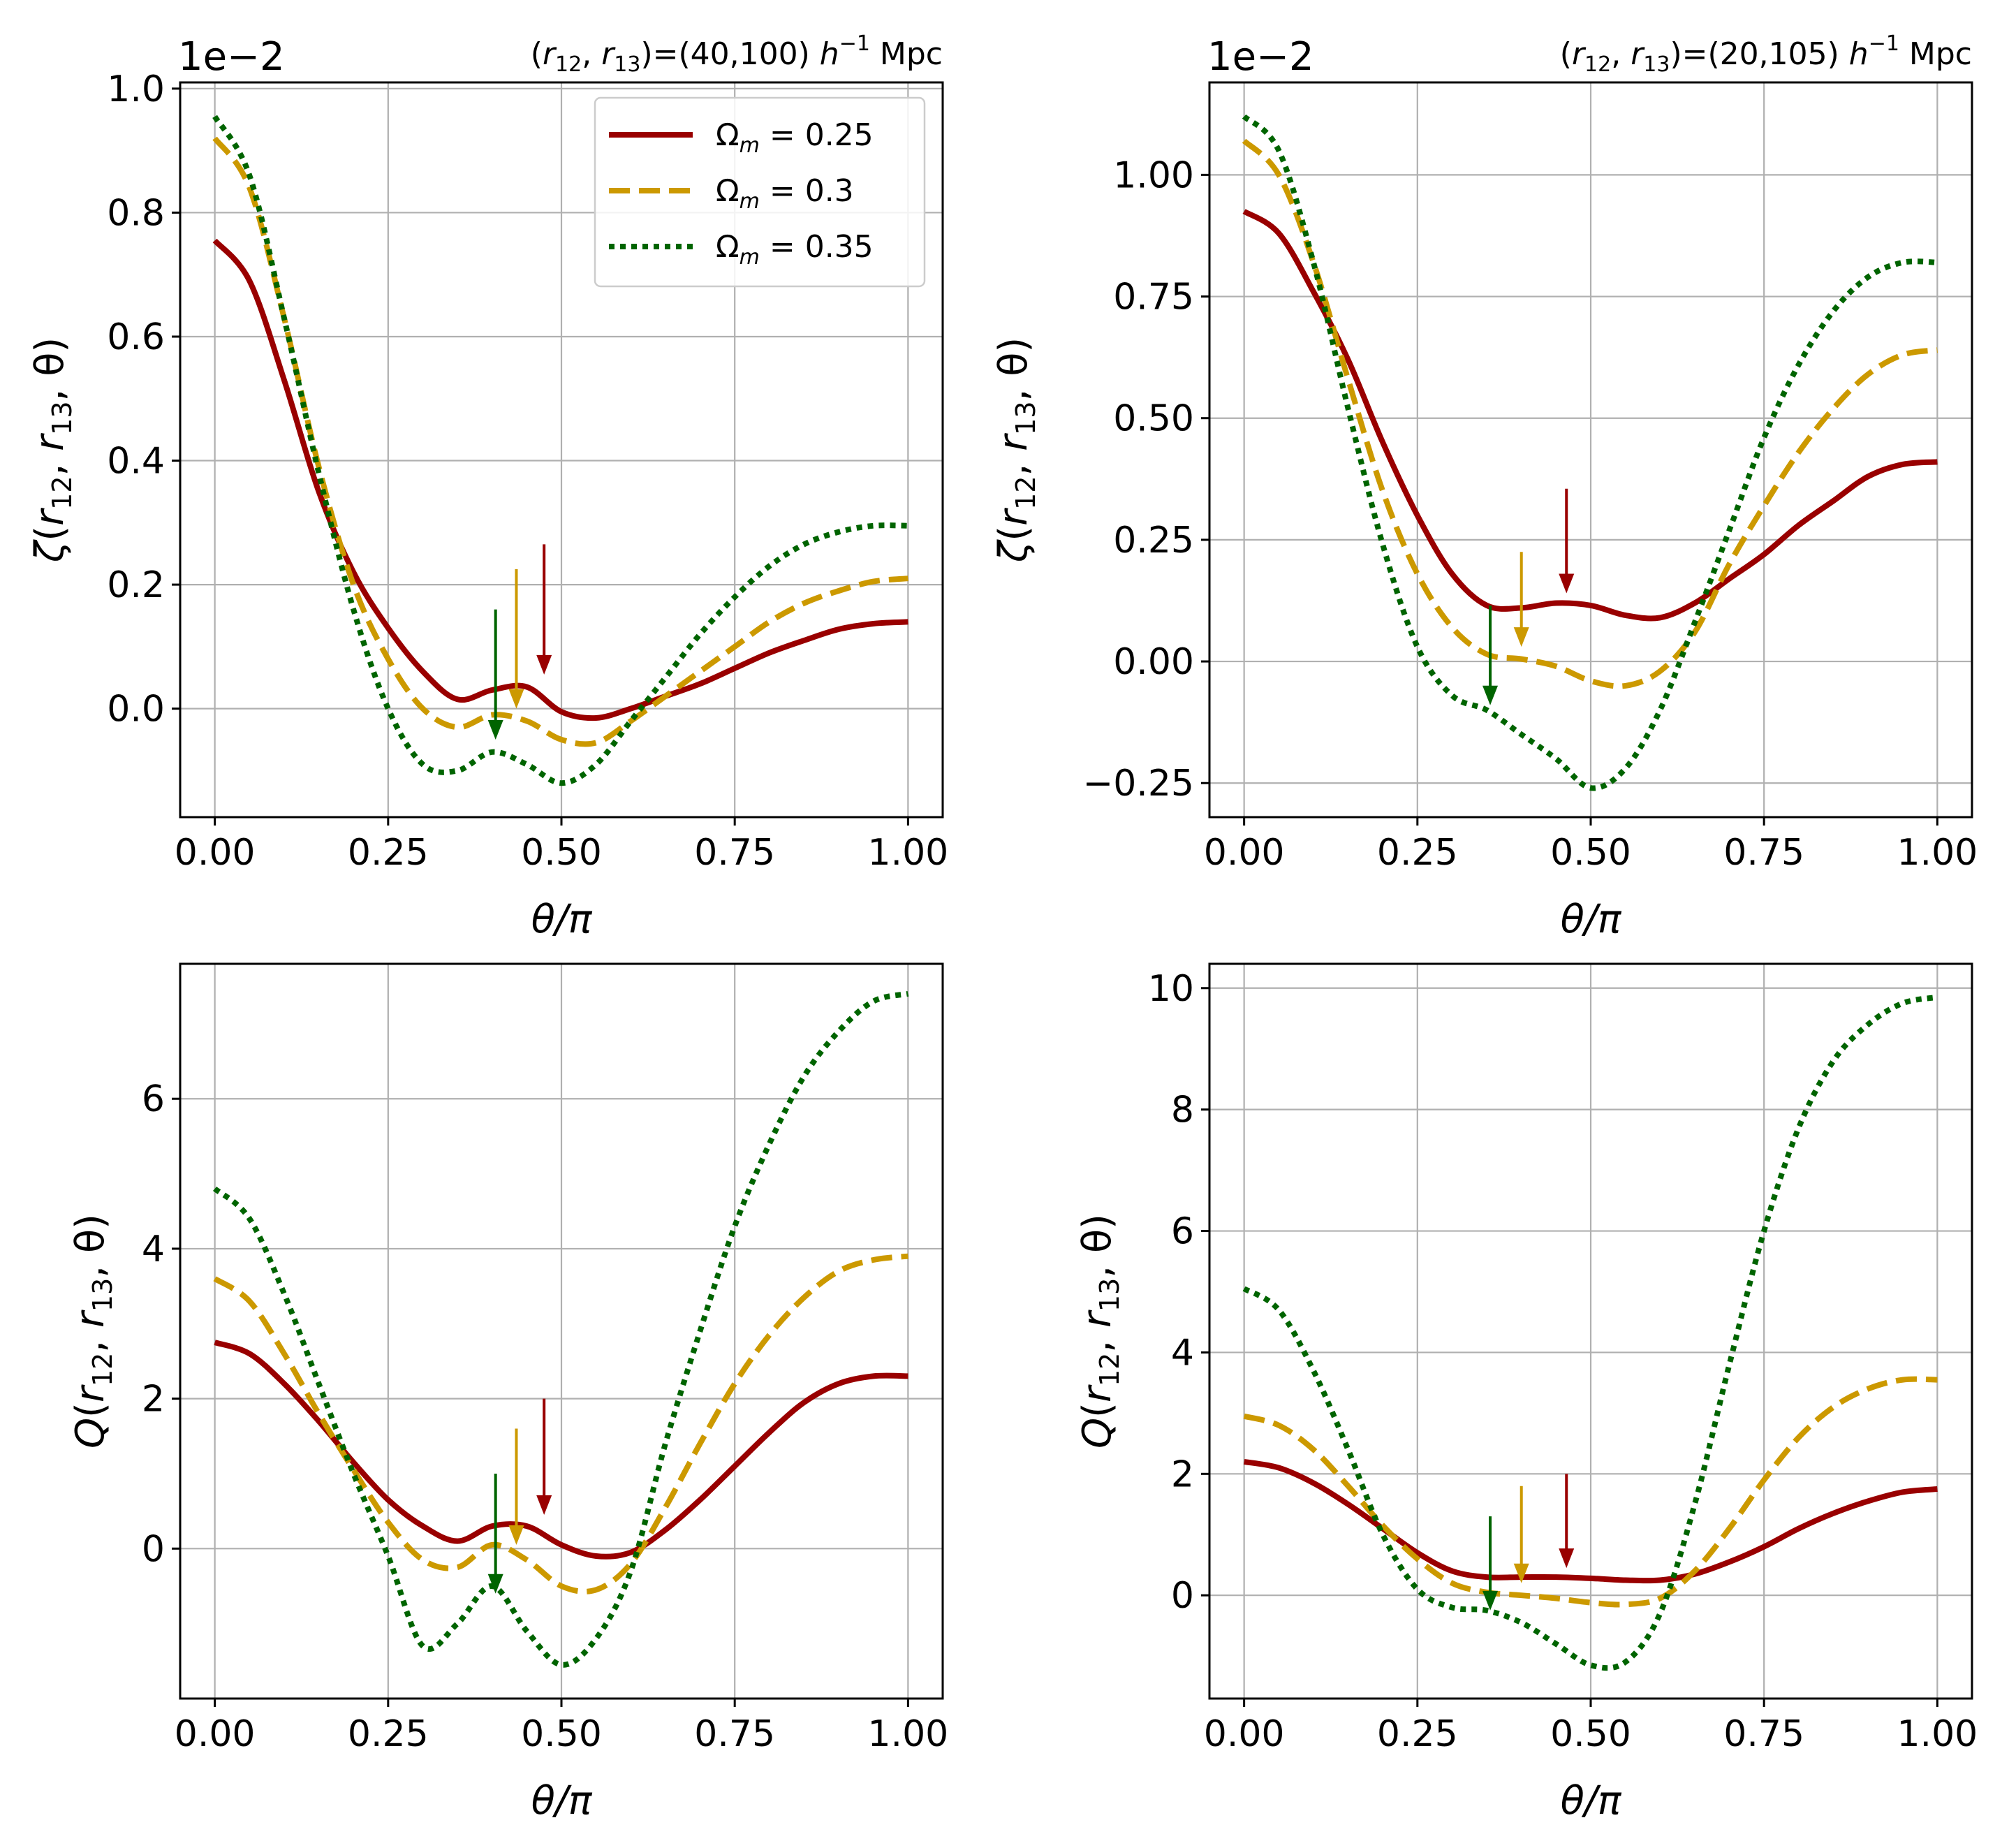  Describe the element at coordinates (1766, 54) in the screenshot. I see `title-top-right: (r12, r13)=(20,105) h−1 Mpc` at that location.